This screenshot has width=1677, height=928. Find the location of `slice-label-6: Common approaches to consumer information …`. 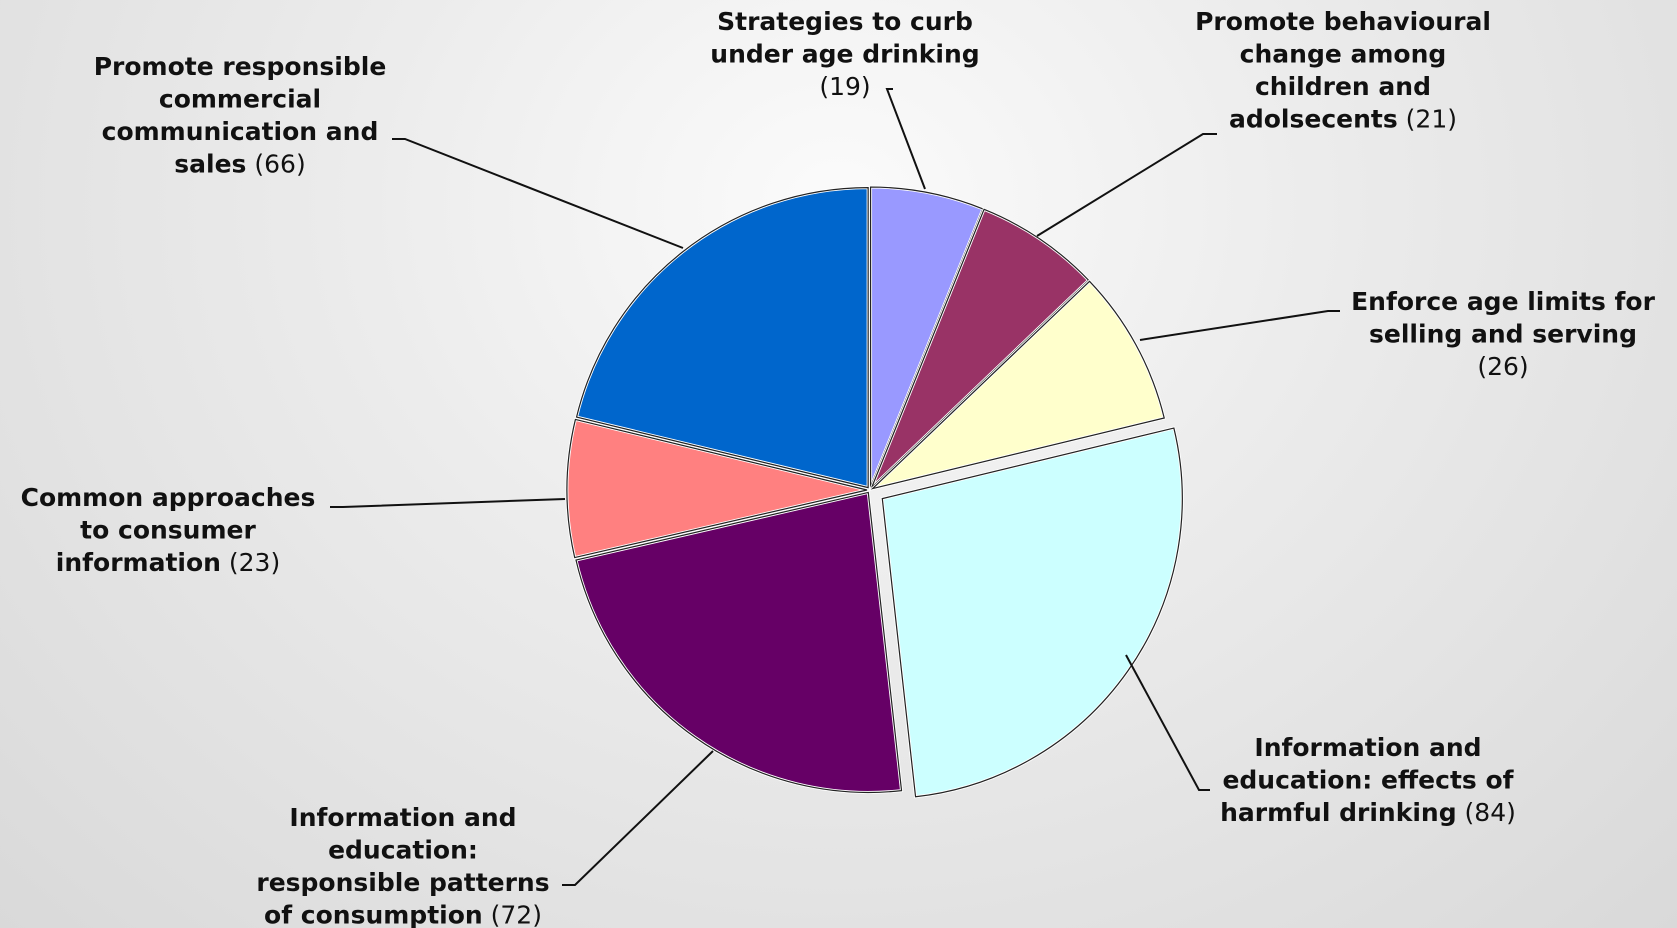

slice-label-6: Common approaches to consumer information … is located at coordinates (168, 530).